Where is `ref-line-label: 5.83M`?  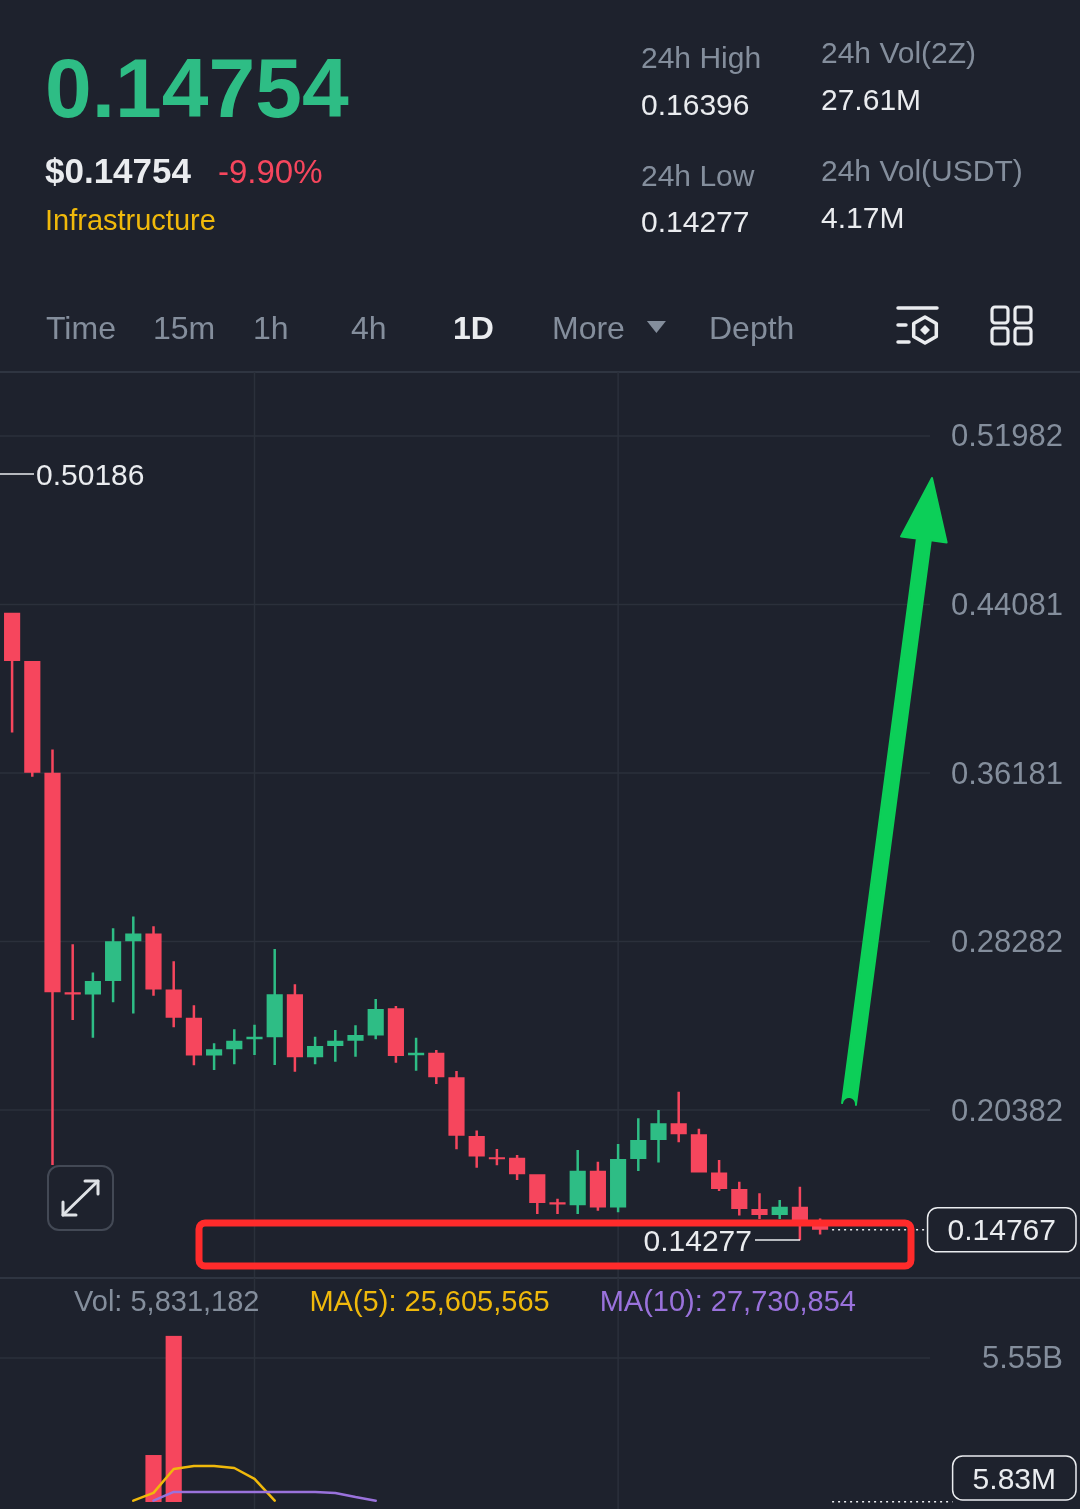 ref-line-label: 5.83M is located at coordinates (1014, 1478).